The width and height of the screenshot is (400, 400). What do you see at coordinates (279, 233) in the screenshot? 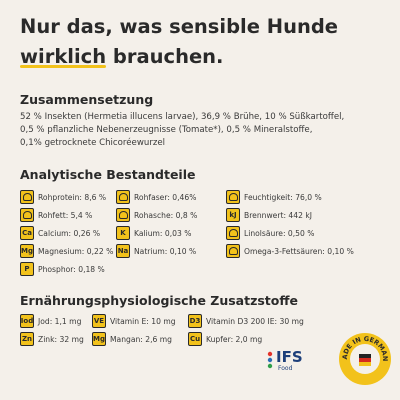
I see `item-label: Linolsäure: 0,50 %` at bounding box center [279, 233].